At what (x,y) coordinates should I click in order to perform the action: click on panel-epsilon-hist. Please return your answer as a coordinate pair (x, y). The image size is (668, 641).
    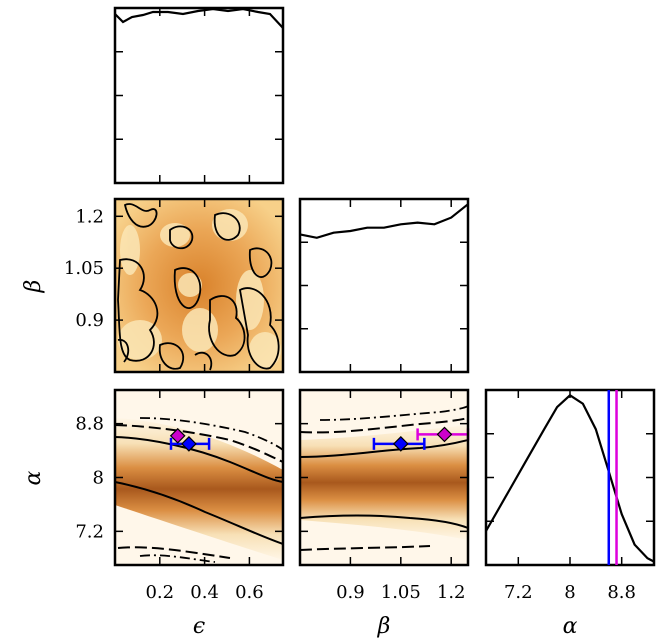
    Looking at the image, I should click on (199, 95).